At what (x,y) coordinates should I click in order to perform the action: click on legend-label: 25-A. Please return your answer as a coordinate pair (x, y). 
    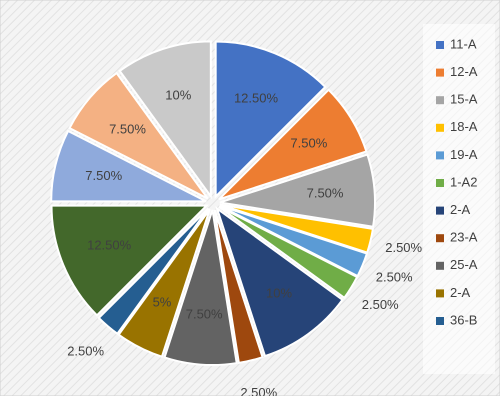
    Looking at the image, I should click on (464, 264).